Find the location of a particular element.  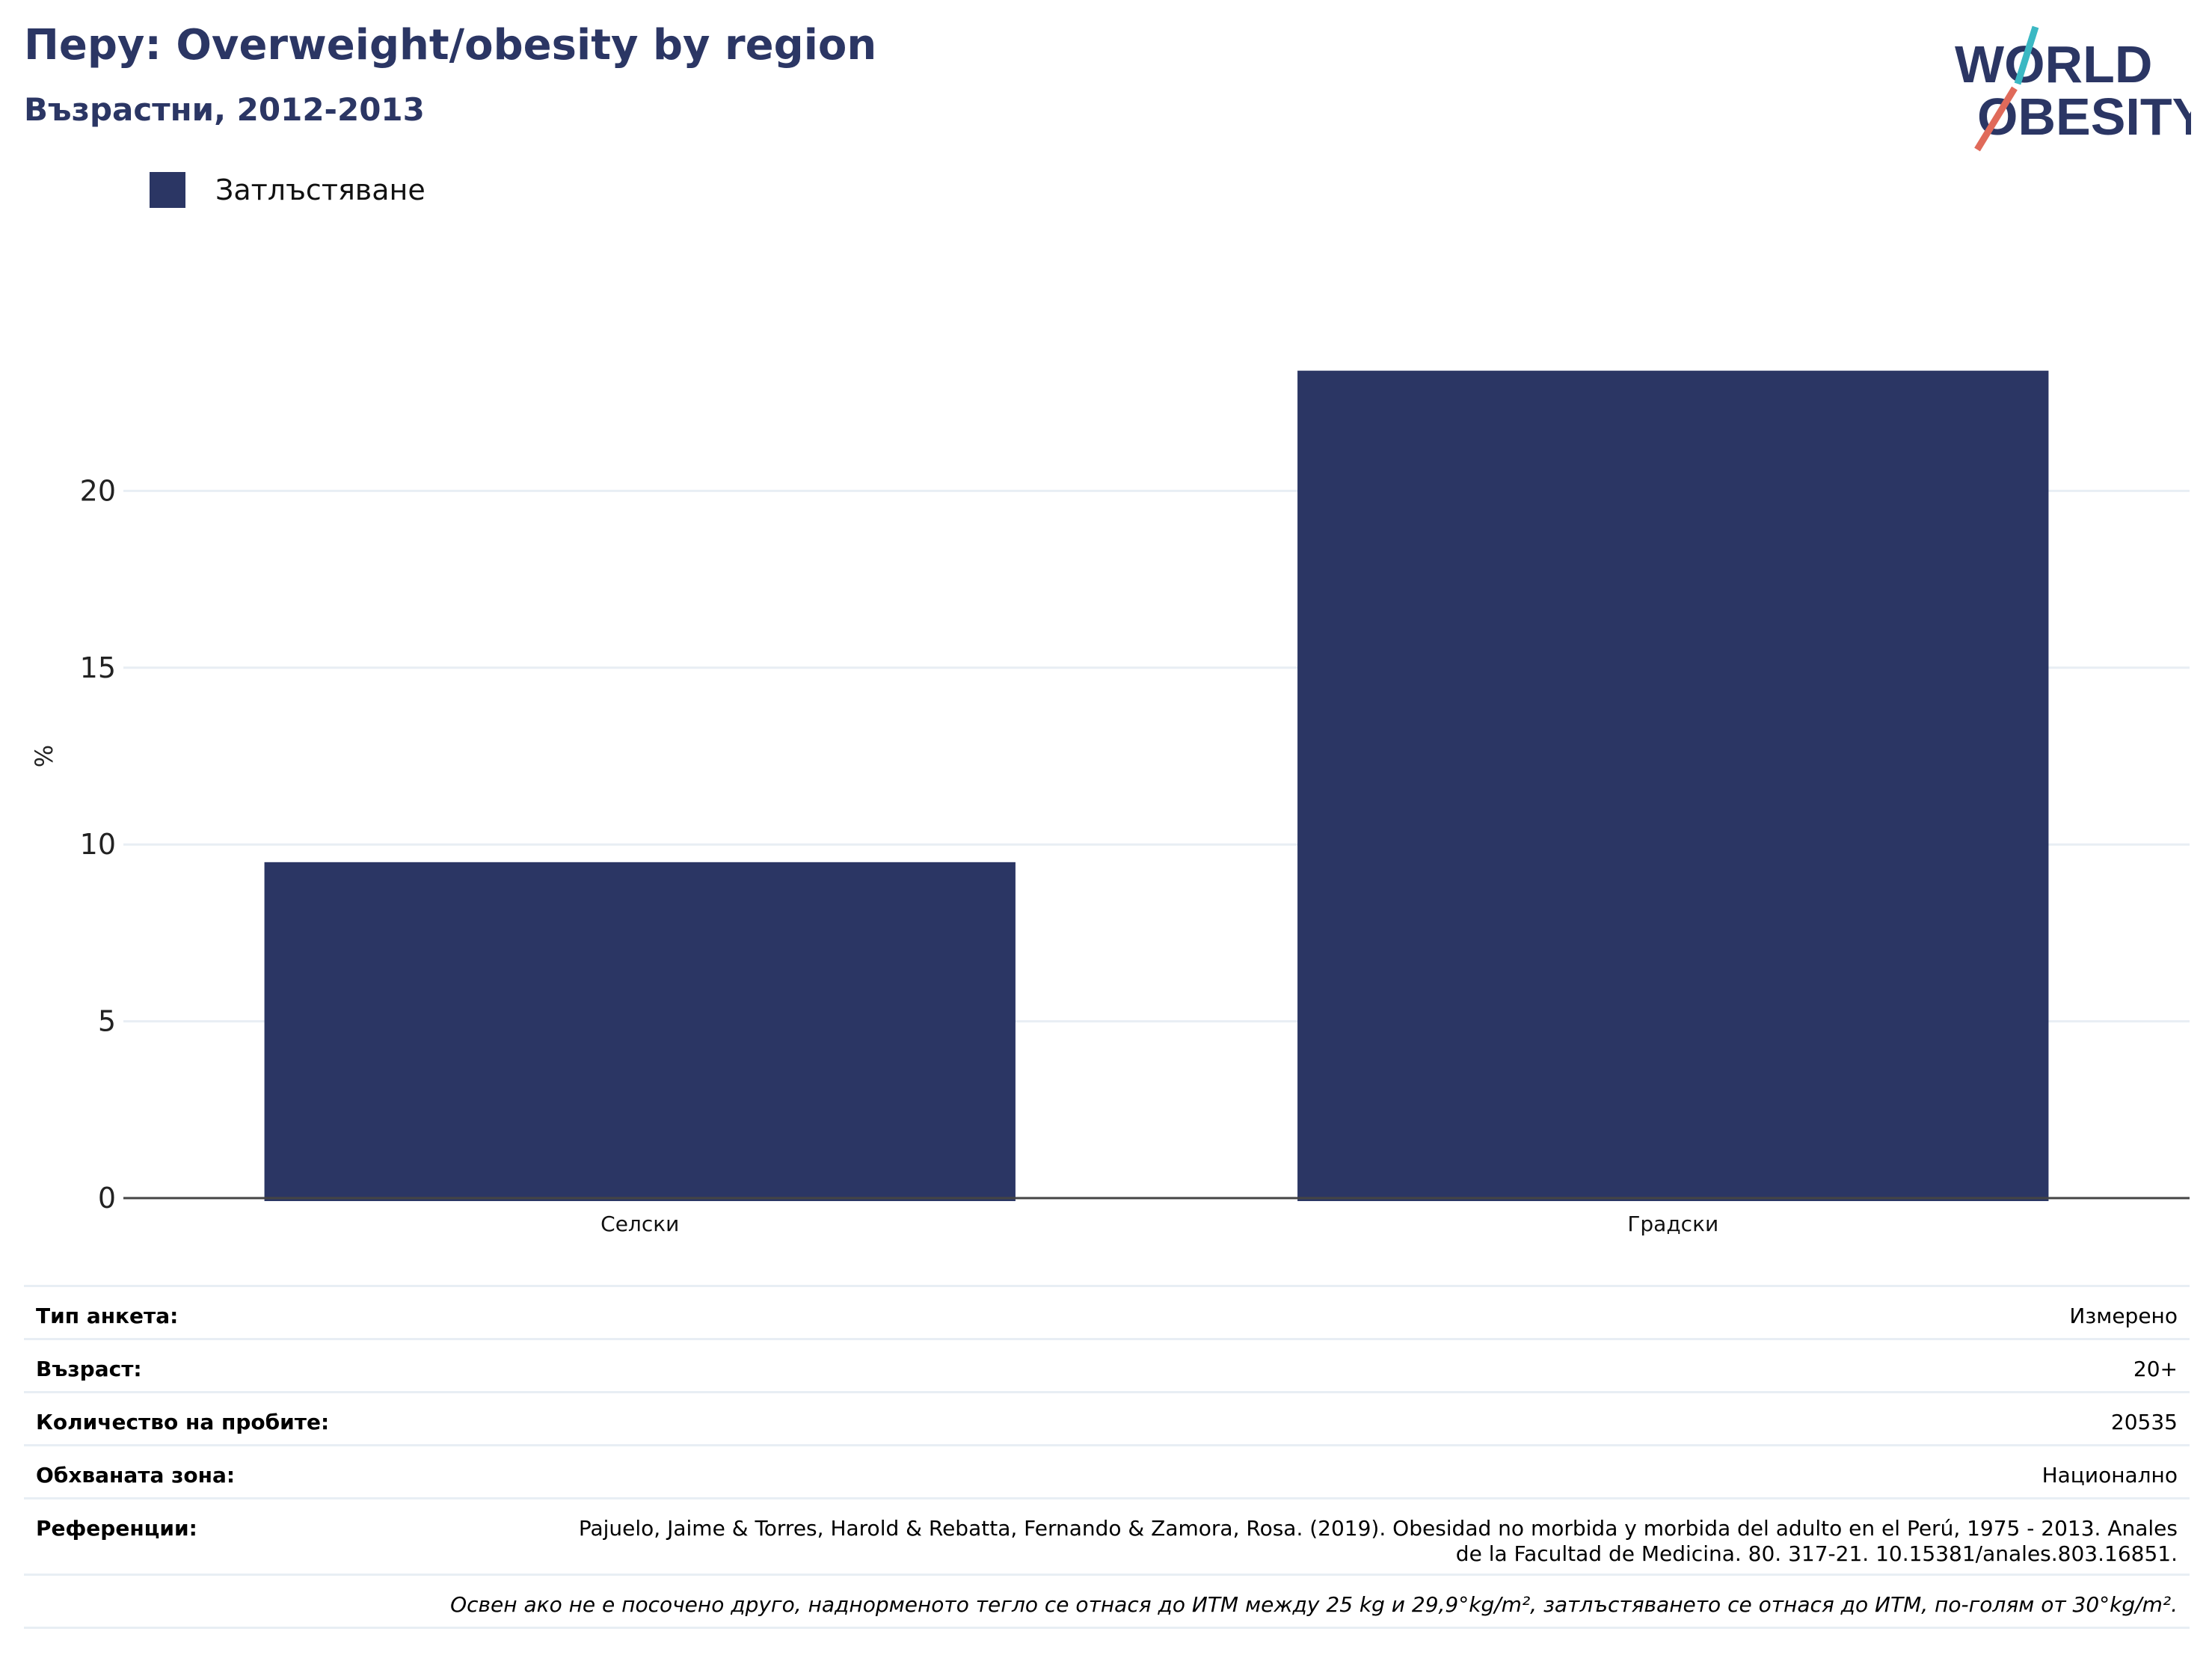

y-axis-label: % is located at coordinates (44, 756).